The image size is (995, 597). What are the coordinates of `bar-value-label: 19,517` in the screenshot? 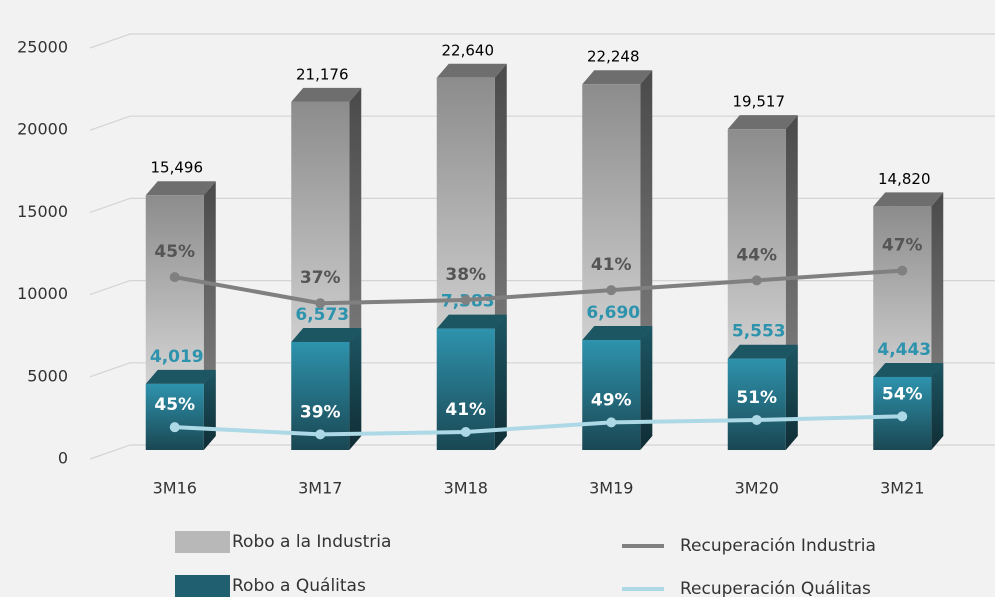 It's located at (759, 102).